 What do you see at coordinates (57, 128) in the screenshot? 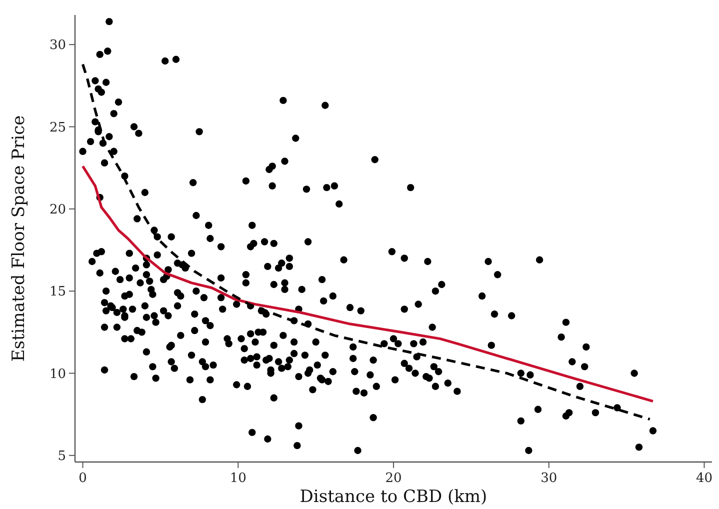
I see `y-tick-label: 25` at bounding box center [57, 128].